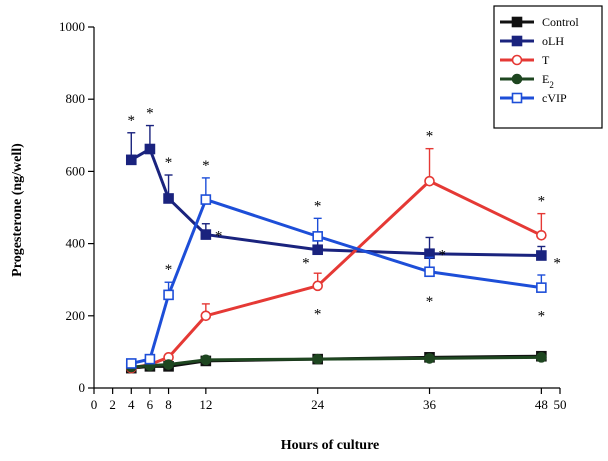 Image resolution: width=608 pixels, height=461 pixels. I want to click on legend-label: Control, so click(560, 22).